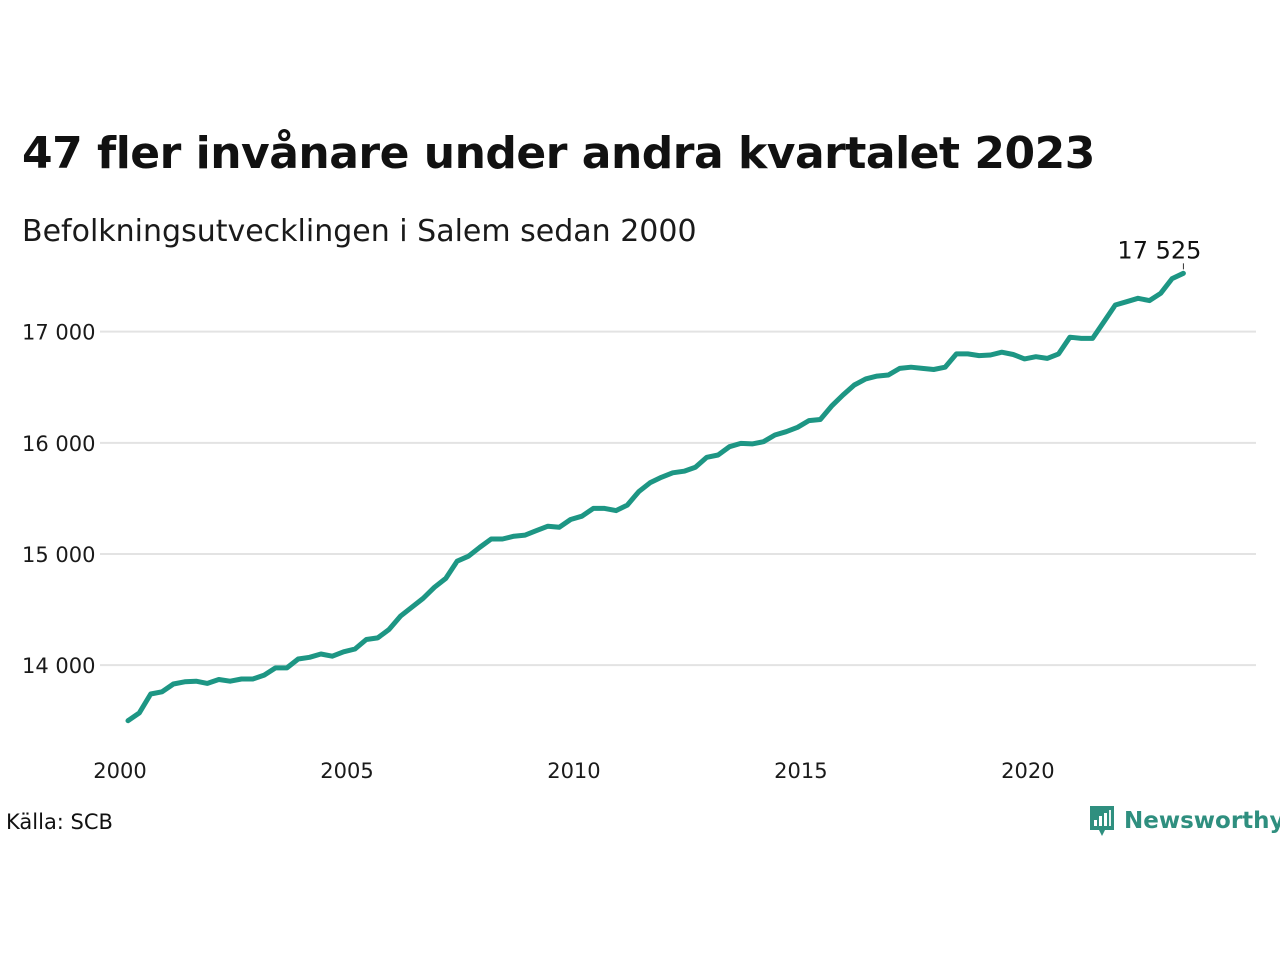  I want to click on y-tick-label: 16 000, so click(58, 444).